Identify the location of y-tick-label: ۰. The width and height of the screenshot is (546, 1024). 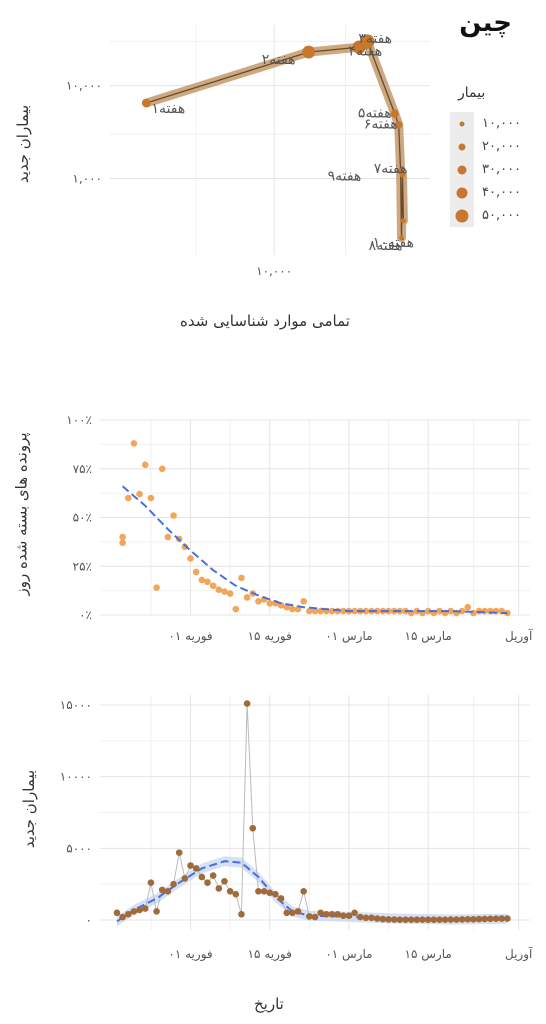
(89, 920).